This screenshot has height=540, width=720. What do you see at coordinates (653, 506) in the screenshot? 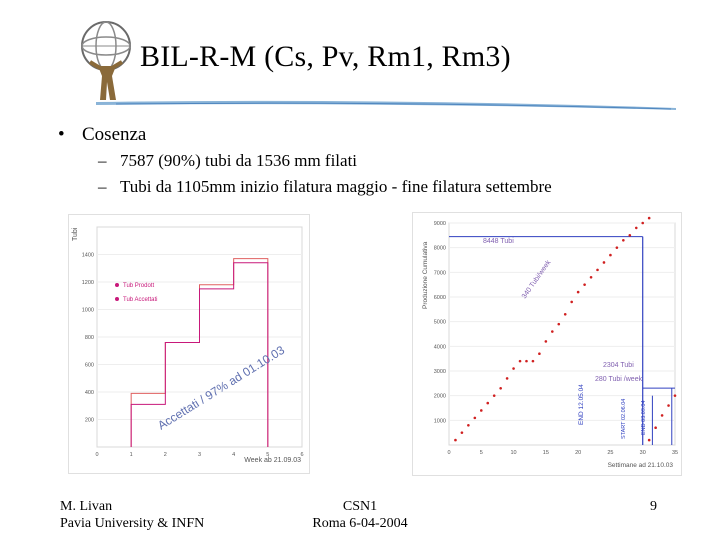
I see `page-number: 9` at bounding box center [653, 506].